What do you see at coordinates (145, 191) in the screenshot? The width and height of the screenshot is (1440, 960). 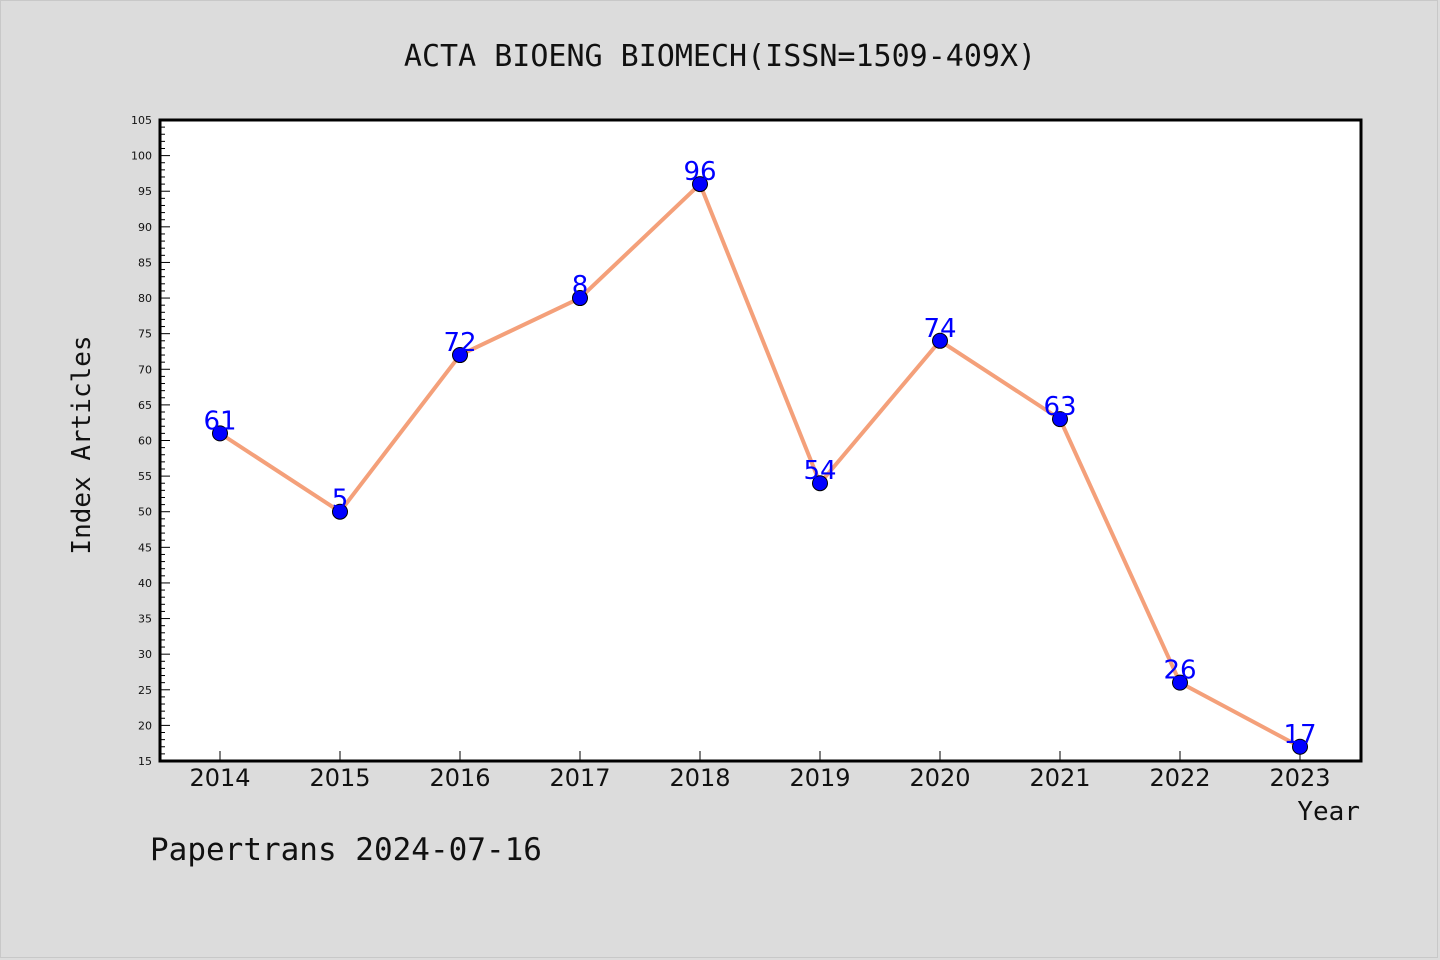 I see `y-tick-label: 95` at bounding box center [145, 191].